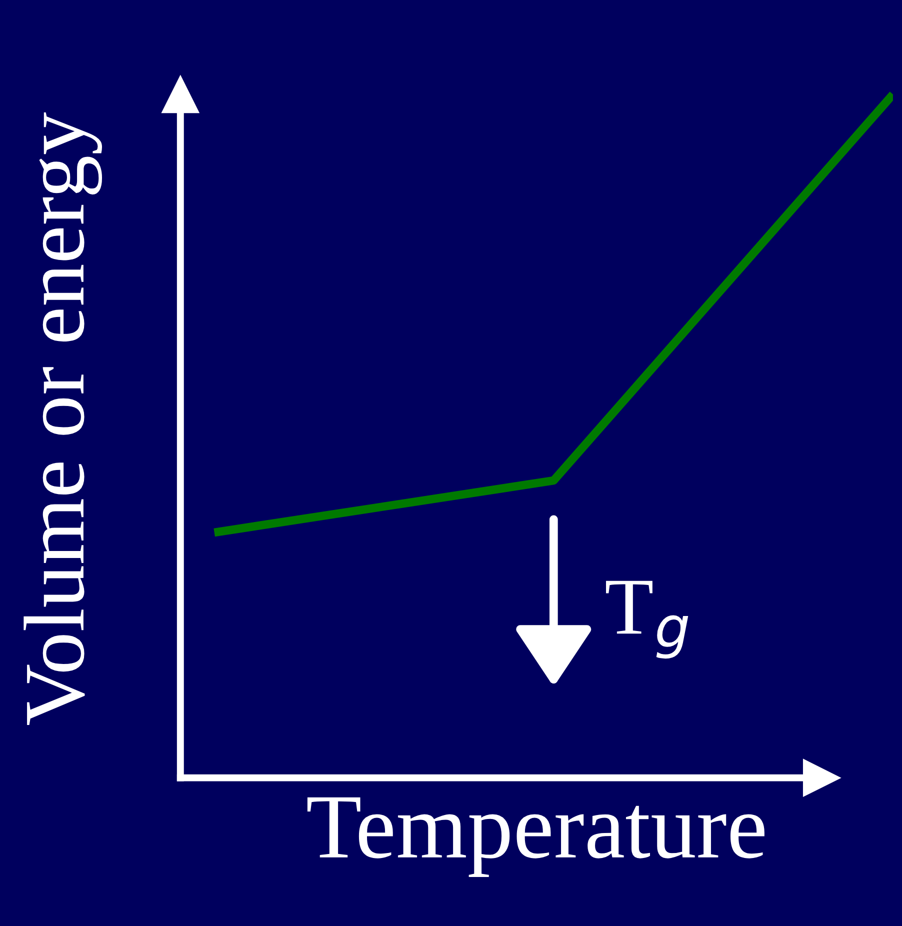 The height and width of the screenshot is (926, 902). I want to click on x-axis-title: Temperature, so click(535, 837).